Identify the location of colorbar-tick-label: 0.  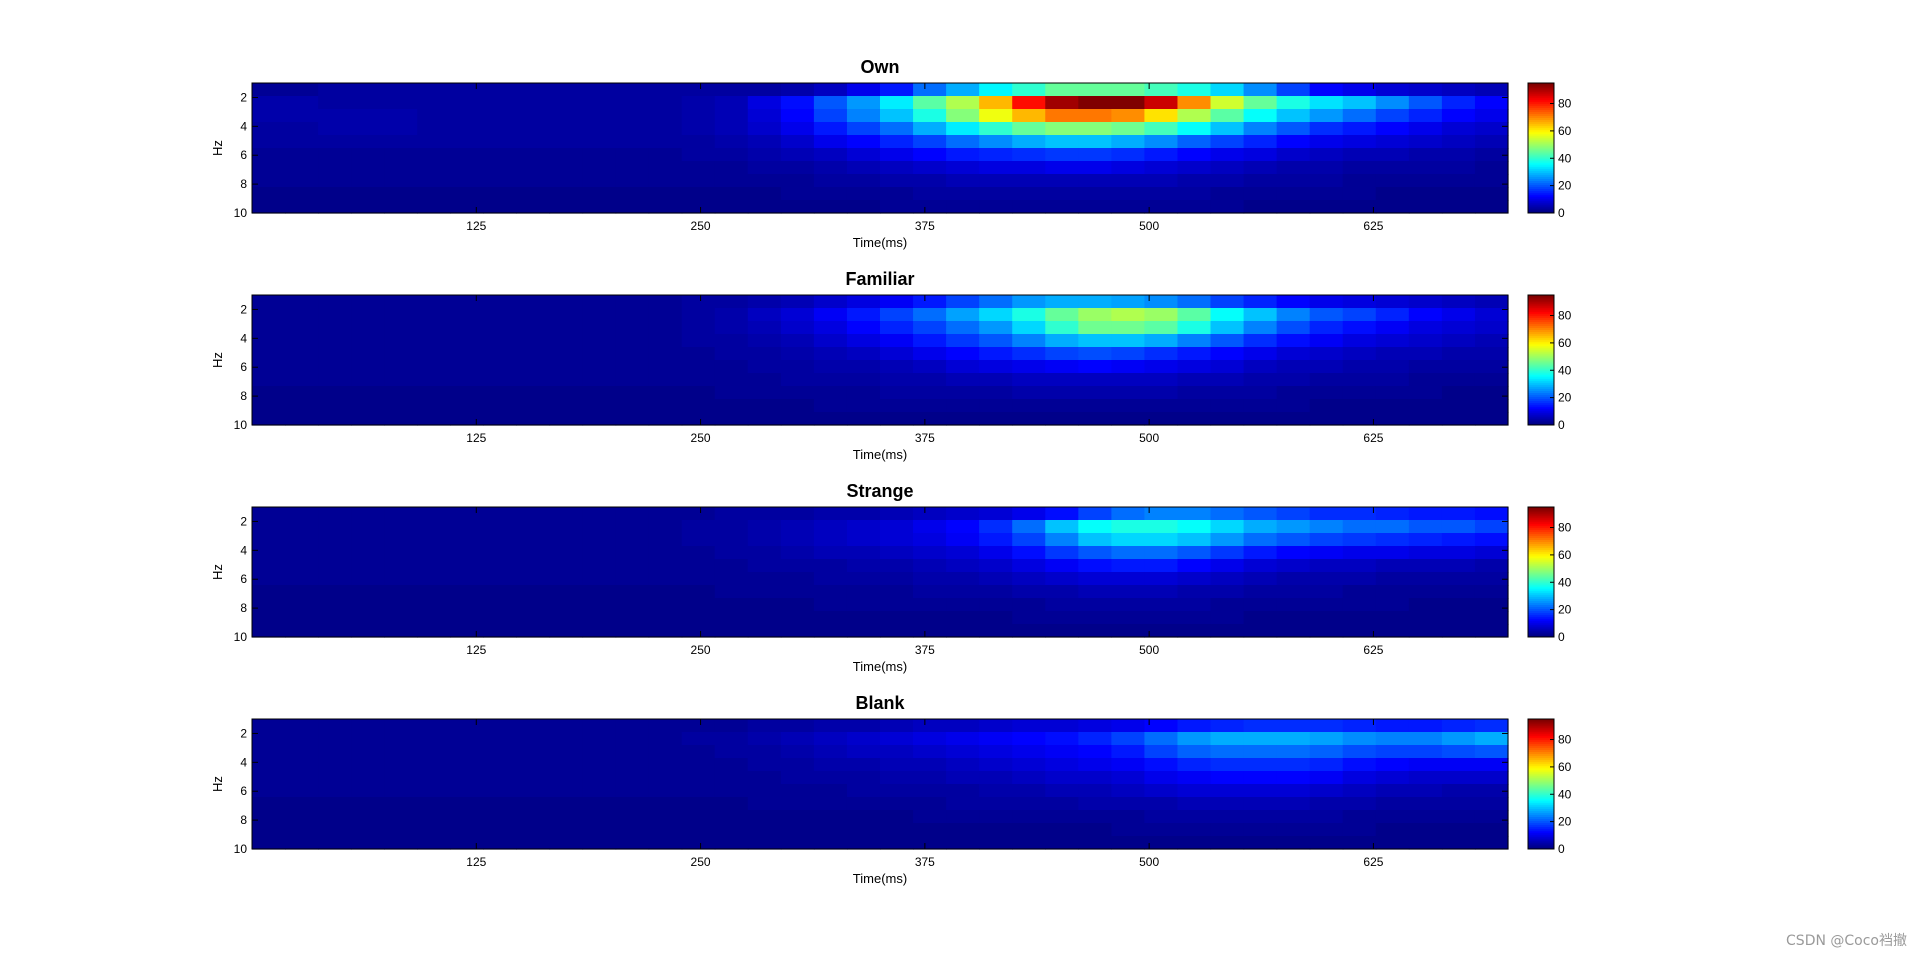
(1561, 637).